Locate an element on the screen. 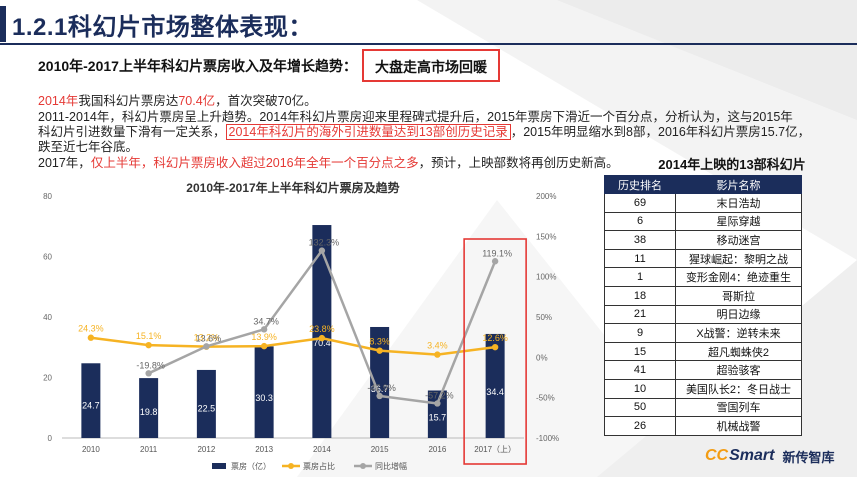 The width and height of the screenshot is (857, 482). chart-title: 2010年-2017年上半年科幻片票房及趋势 is located at coordinates (292, 187).